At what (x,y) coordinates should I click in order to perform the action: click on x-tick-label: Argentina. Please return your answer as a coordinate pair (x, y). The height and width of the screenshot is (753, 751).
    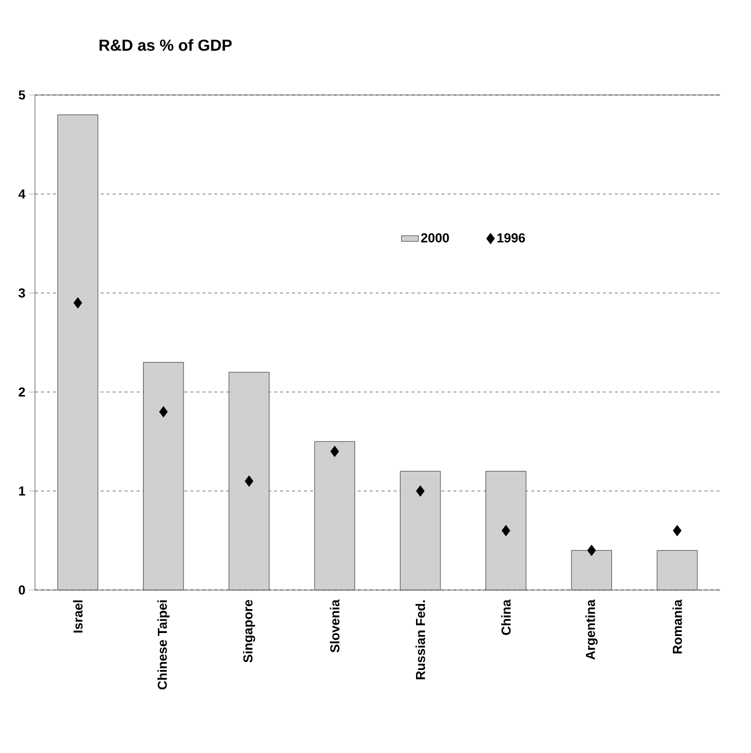
    Looking at the image, I should click on (591, 629).